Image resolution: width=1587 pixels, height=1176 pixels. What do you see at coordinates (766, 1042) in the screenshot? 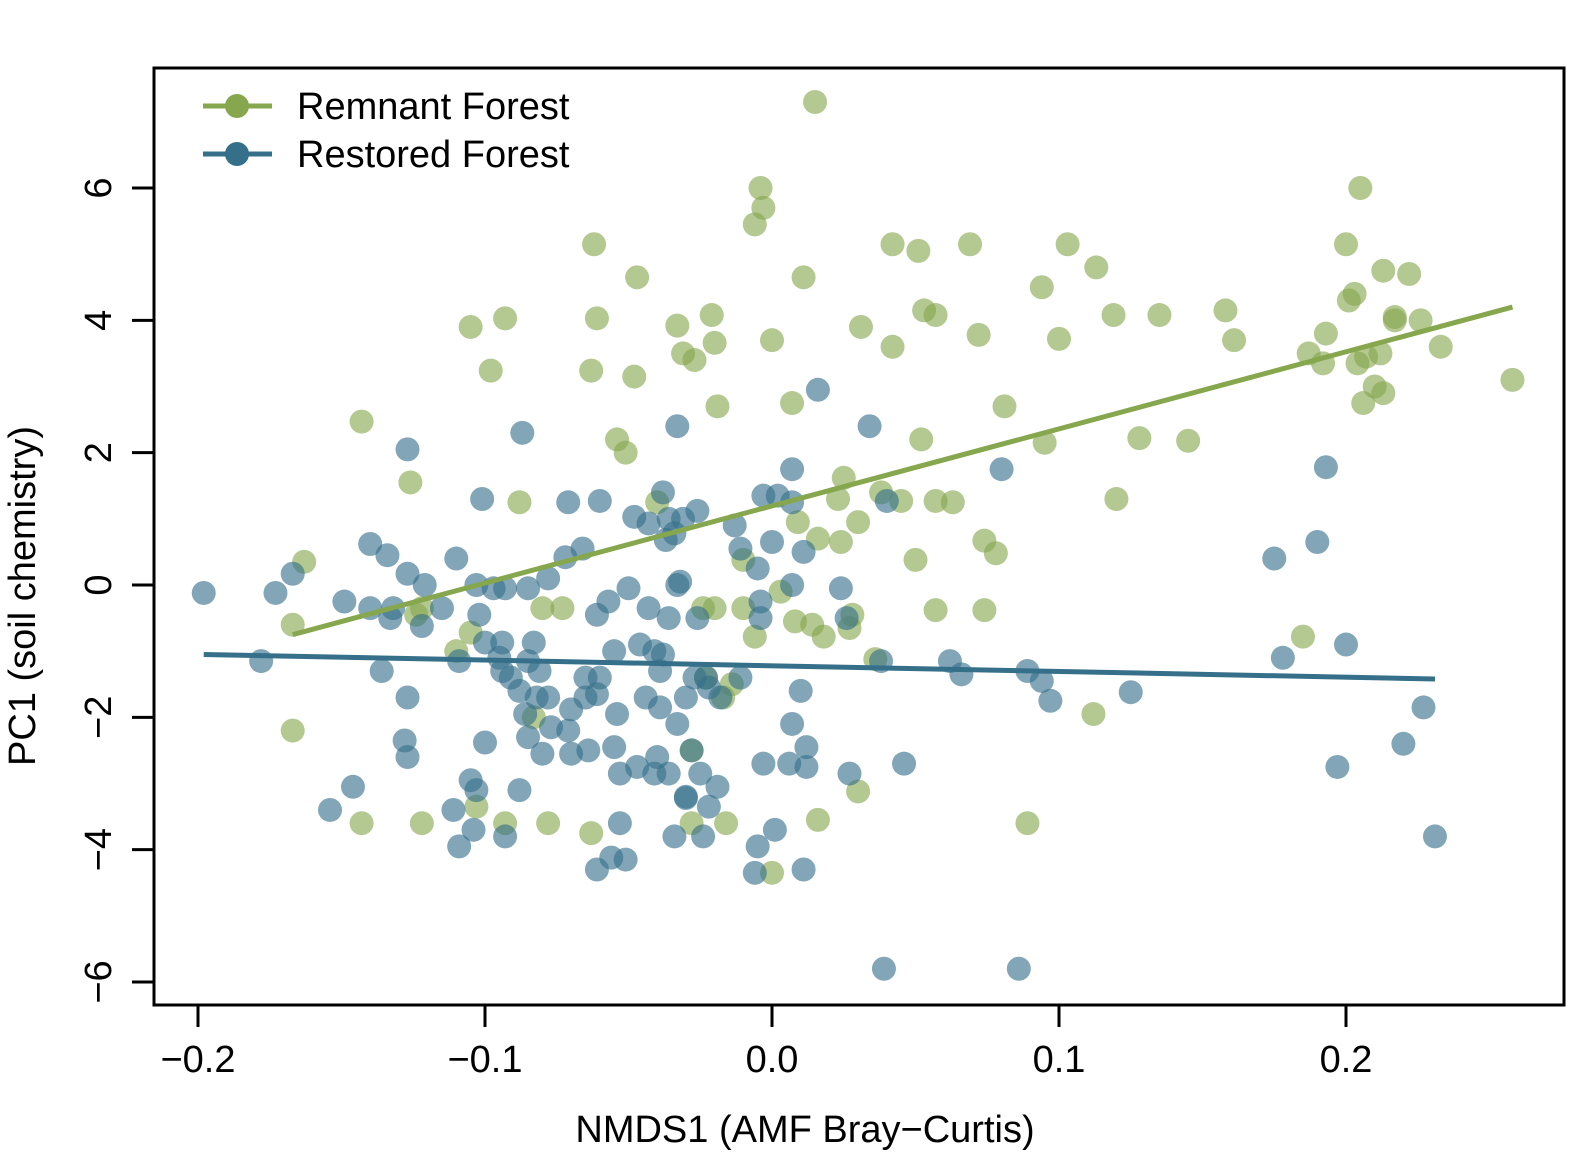
I see `x-axis: −0.2 −0.1 0.0 0.1 0.2` at bounding box center [766, 1042].